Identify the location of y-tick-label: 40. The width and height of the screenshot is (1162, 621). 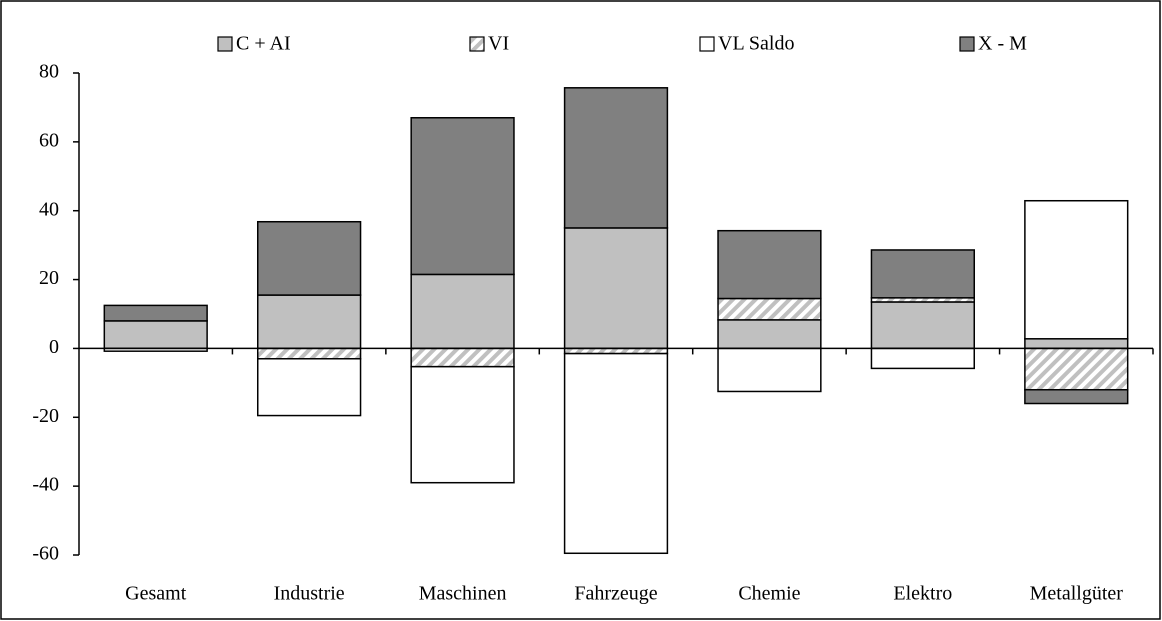
(49, 209).